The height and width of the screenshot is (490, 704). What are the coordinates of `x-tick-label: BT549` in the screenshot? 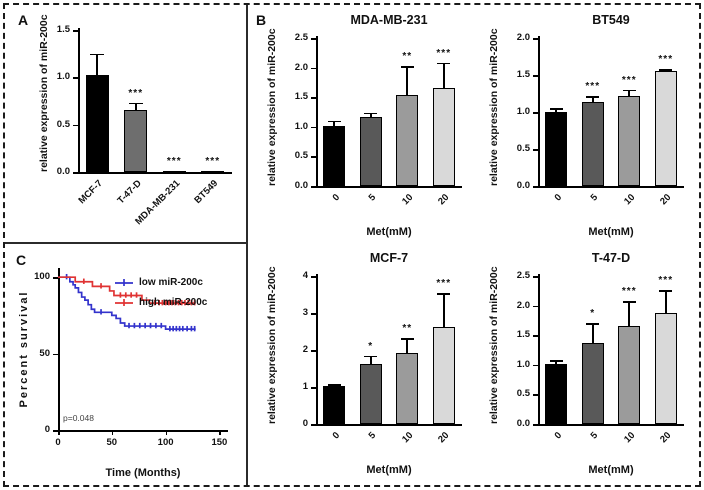 It's located at (206, 192).